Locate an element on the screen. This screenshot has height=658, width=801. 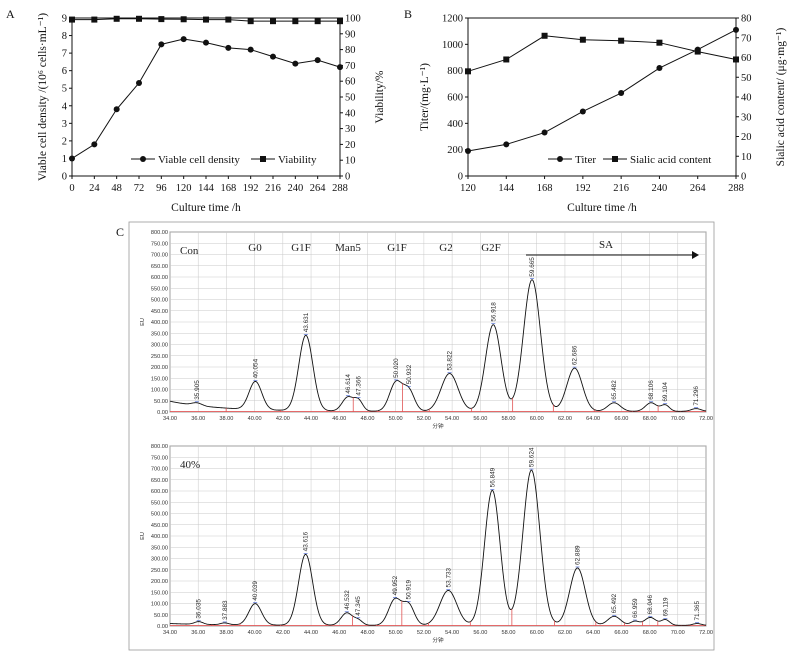
chromatogram-trace is located at coordinates (438, 345).